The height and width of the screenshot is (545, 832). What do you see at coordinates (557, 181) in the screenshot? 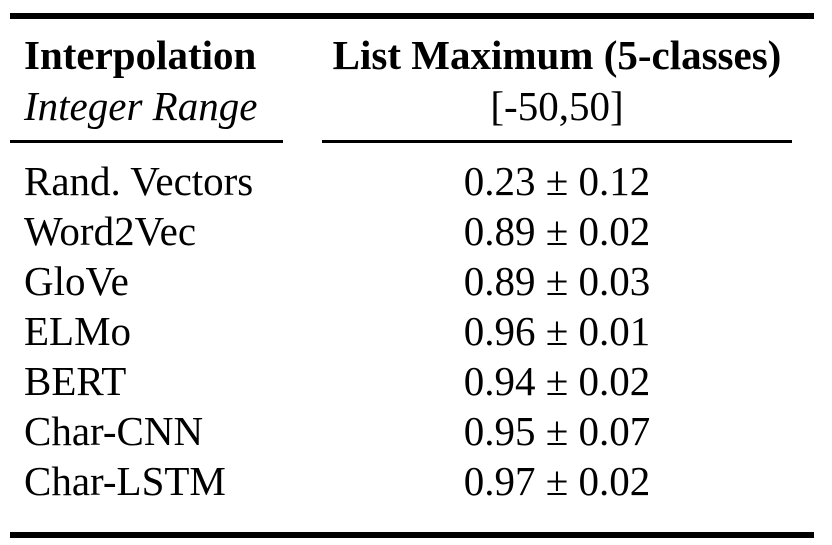
I see `row-value: 0.23 ± 0.12` at bounding box center [557, 181].